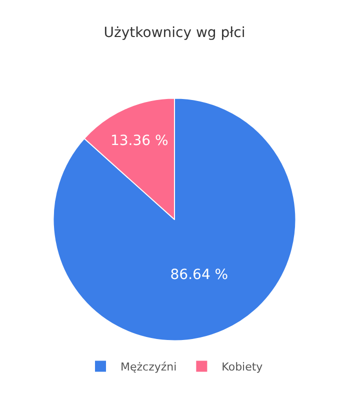 This screenshot has height=399, width=349. Describe the element at coordinates (148, 367) in the screenshot. I see `legend-label: Mężczyźni` at that location.